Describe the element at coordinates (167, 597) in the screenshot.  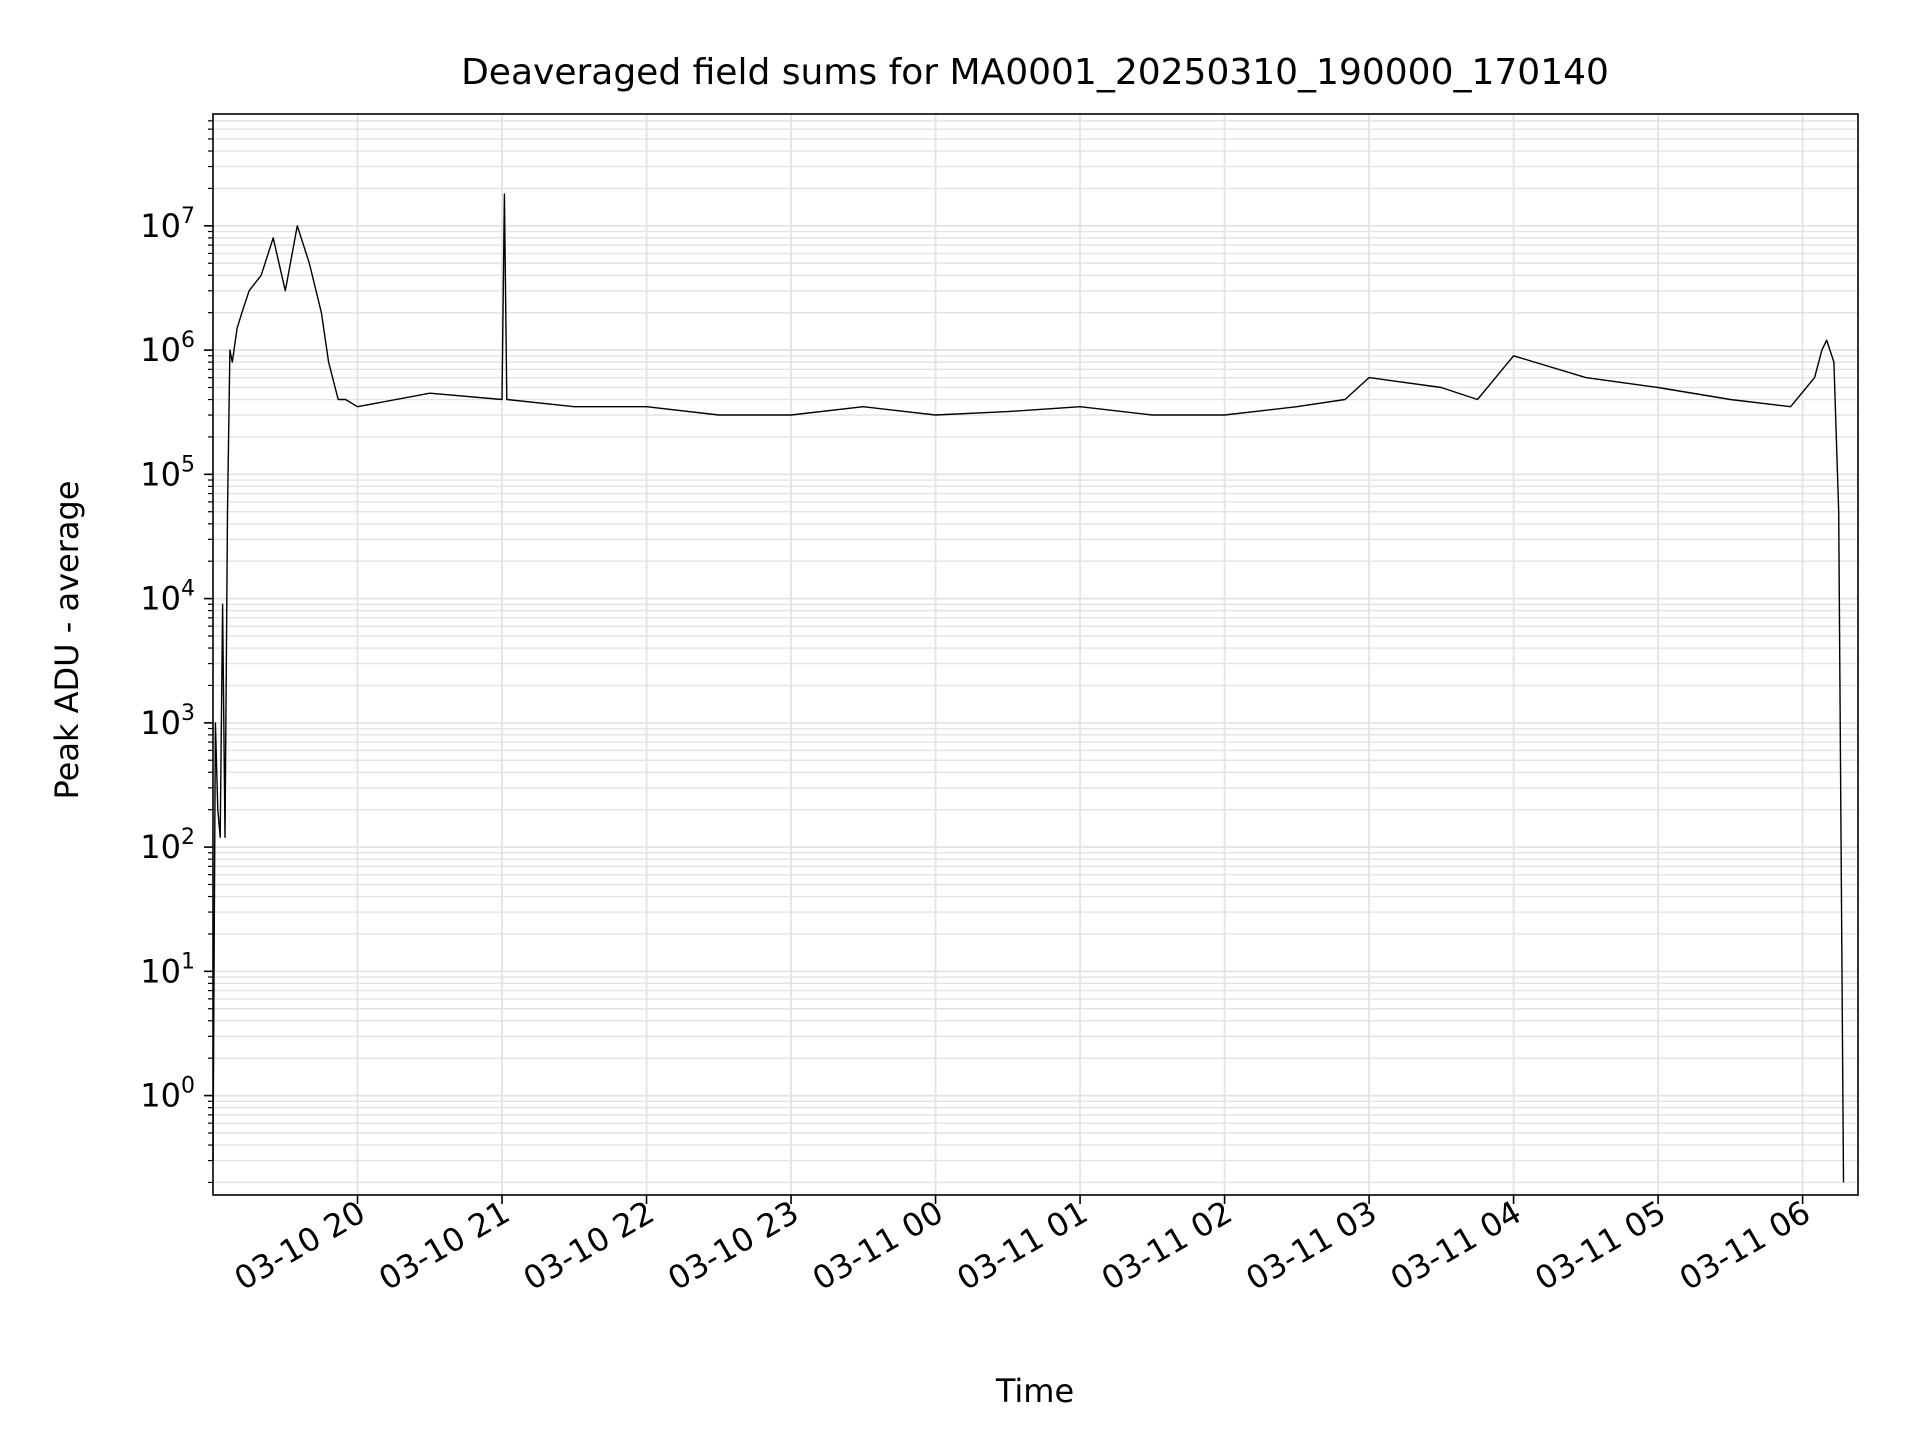
I see `y-tick-label: 104` at that location.